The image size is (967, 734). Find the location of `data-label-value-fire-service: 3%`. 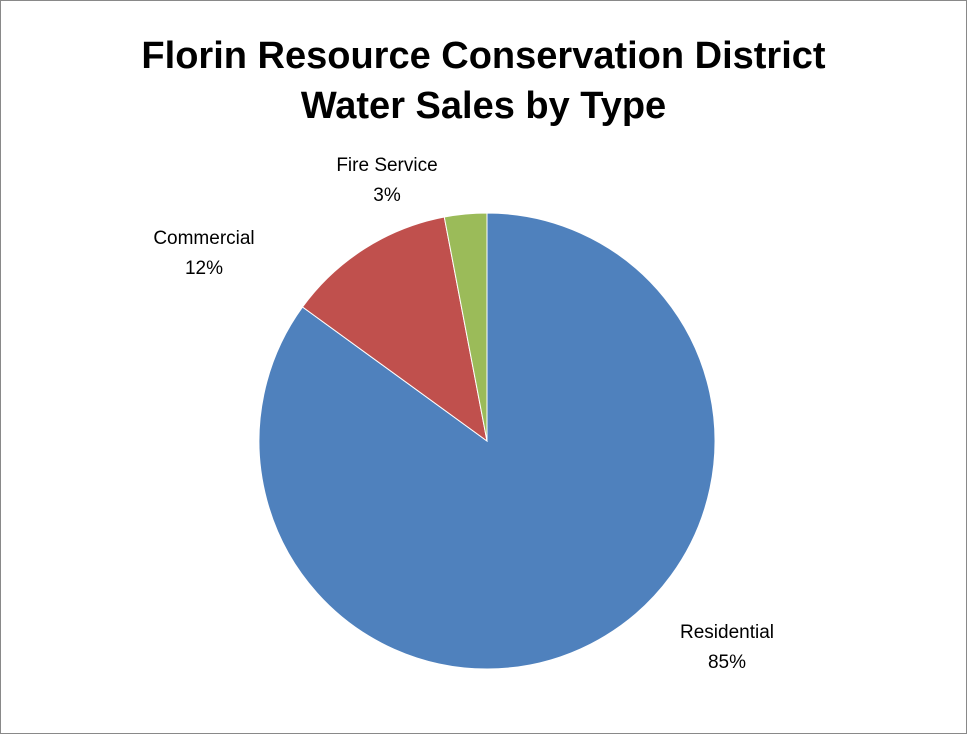

data-label-value-fire-service: 3% is located at coordinates (387, 195).